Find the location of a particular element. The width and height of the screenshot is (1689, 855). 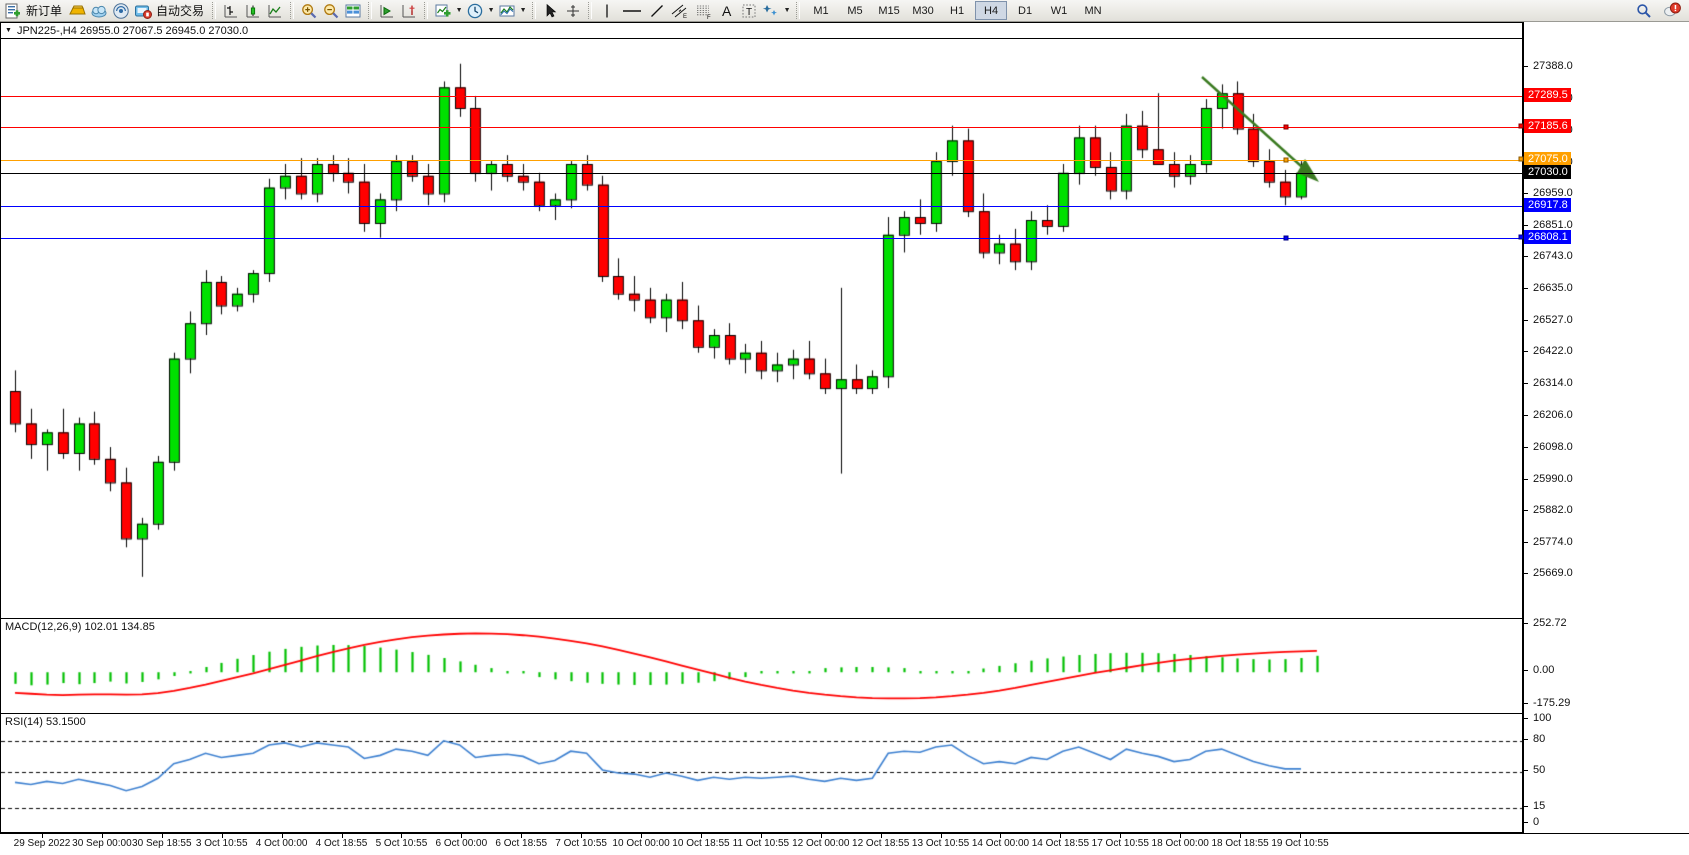

time-tick-label: 10 Oct 00:00 is located at coordinates (641, 843).